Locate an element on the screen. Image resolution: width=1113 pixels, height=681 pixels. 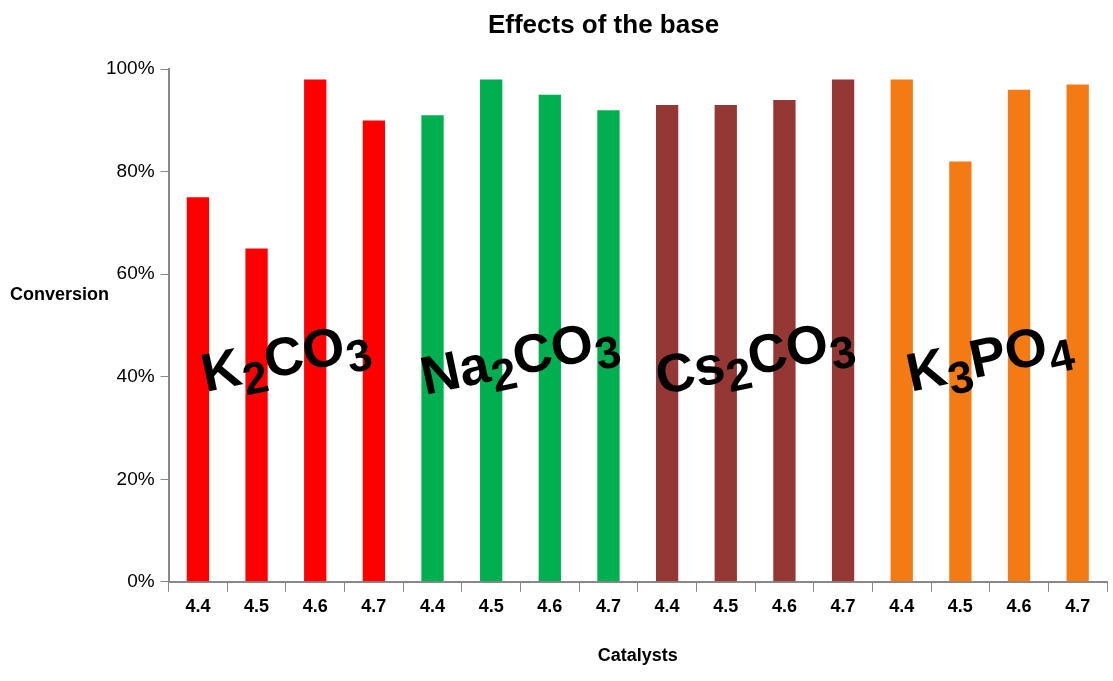
y-tick-label: 100% is located at coordinates (130, 68).